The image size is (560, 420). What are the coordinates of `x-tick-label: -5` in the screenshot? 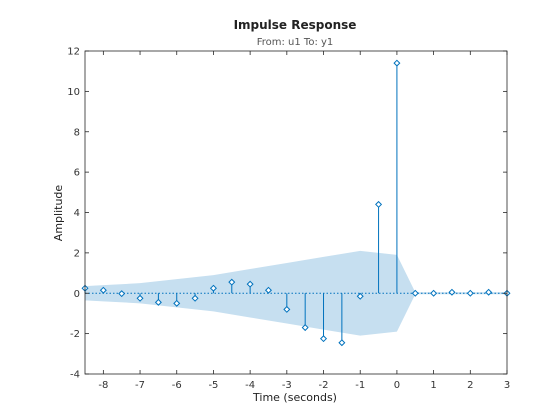 It's located at (213, 385).